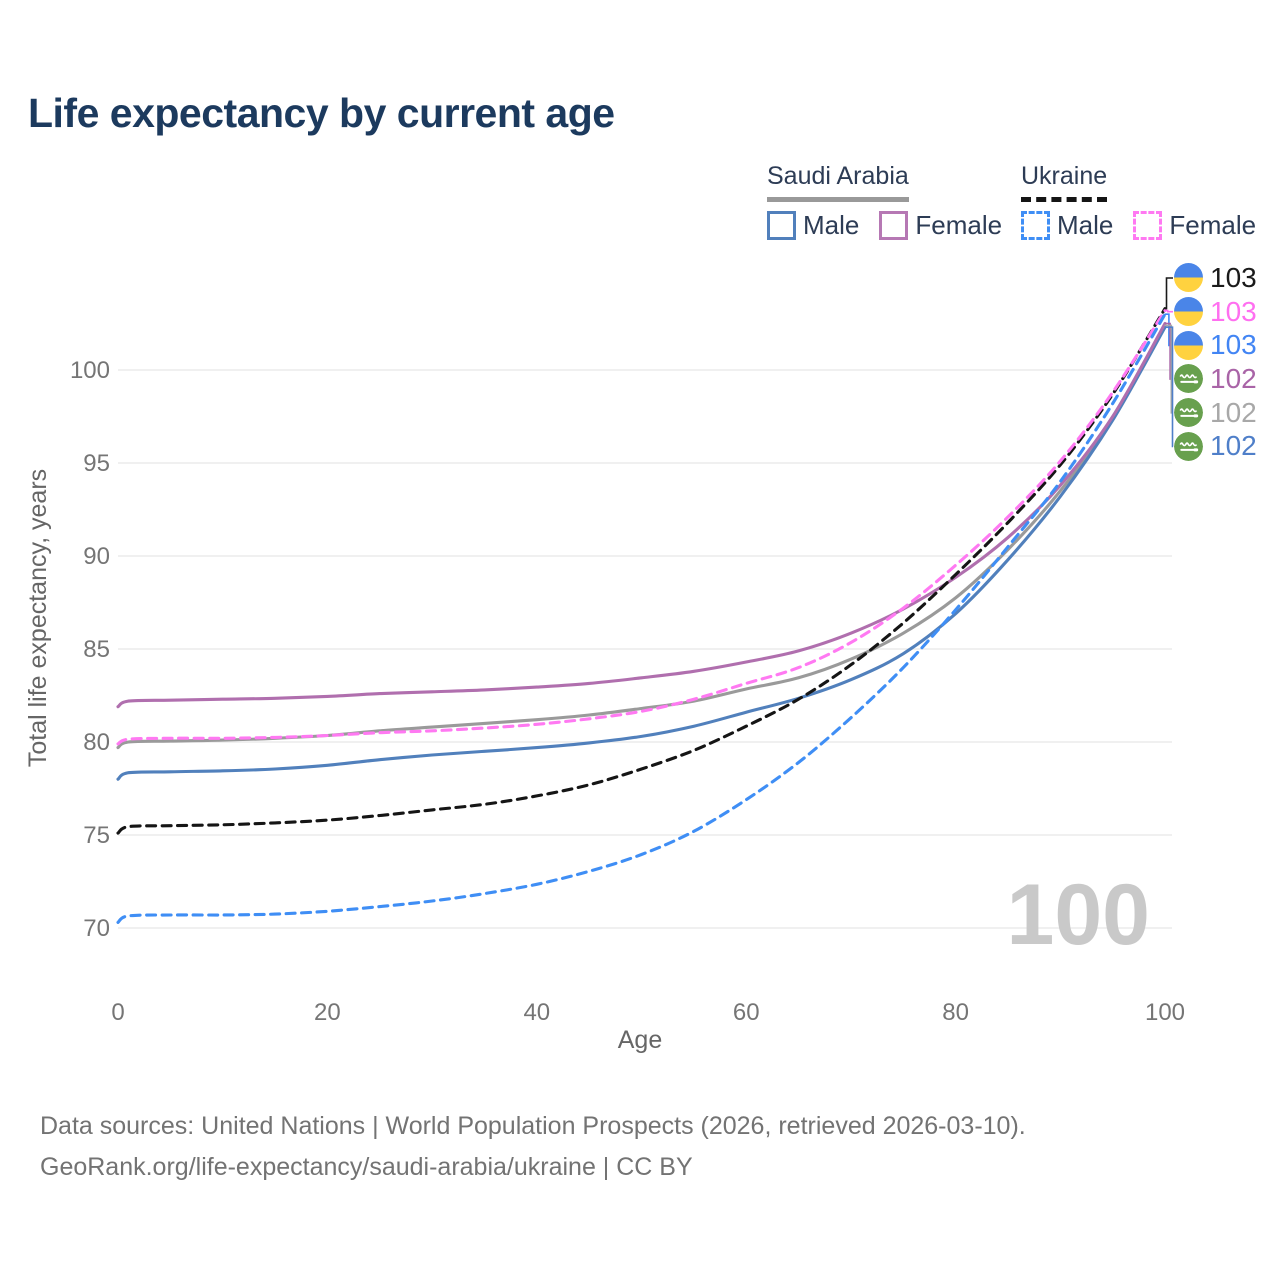 The height and width of the screenshot is (1280, 1280). I want to click on legend-country-saudi-arabia: Saudi Arabia, so click(838, 182).